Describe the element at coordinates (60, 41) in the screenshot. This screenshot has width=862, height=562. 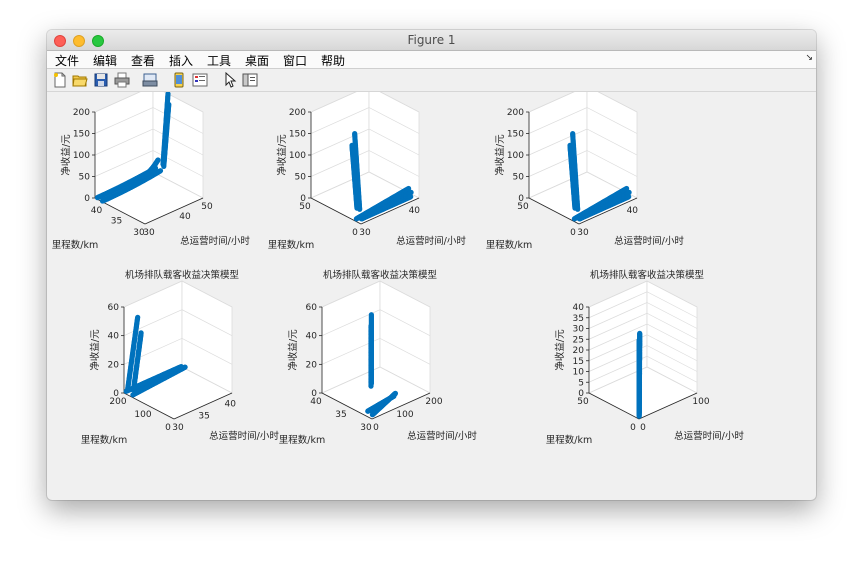
I see `close-window-button` at that location.